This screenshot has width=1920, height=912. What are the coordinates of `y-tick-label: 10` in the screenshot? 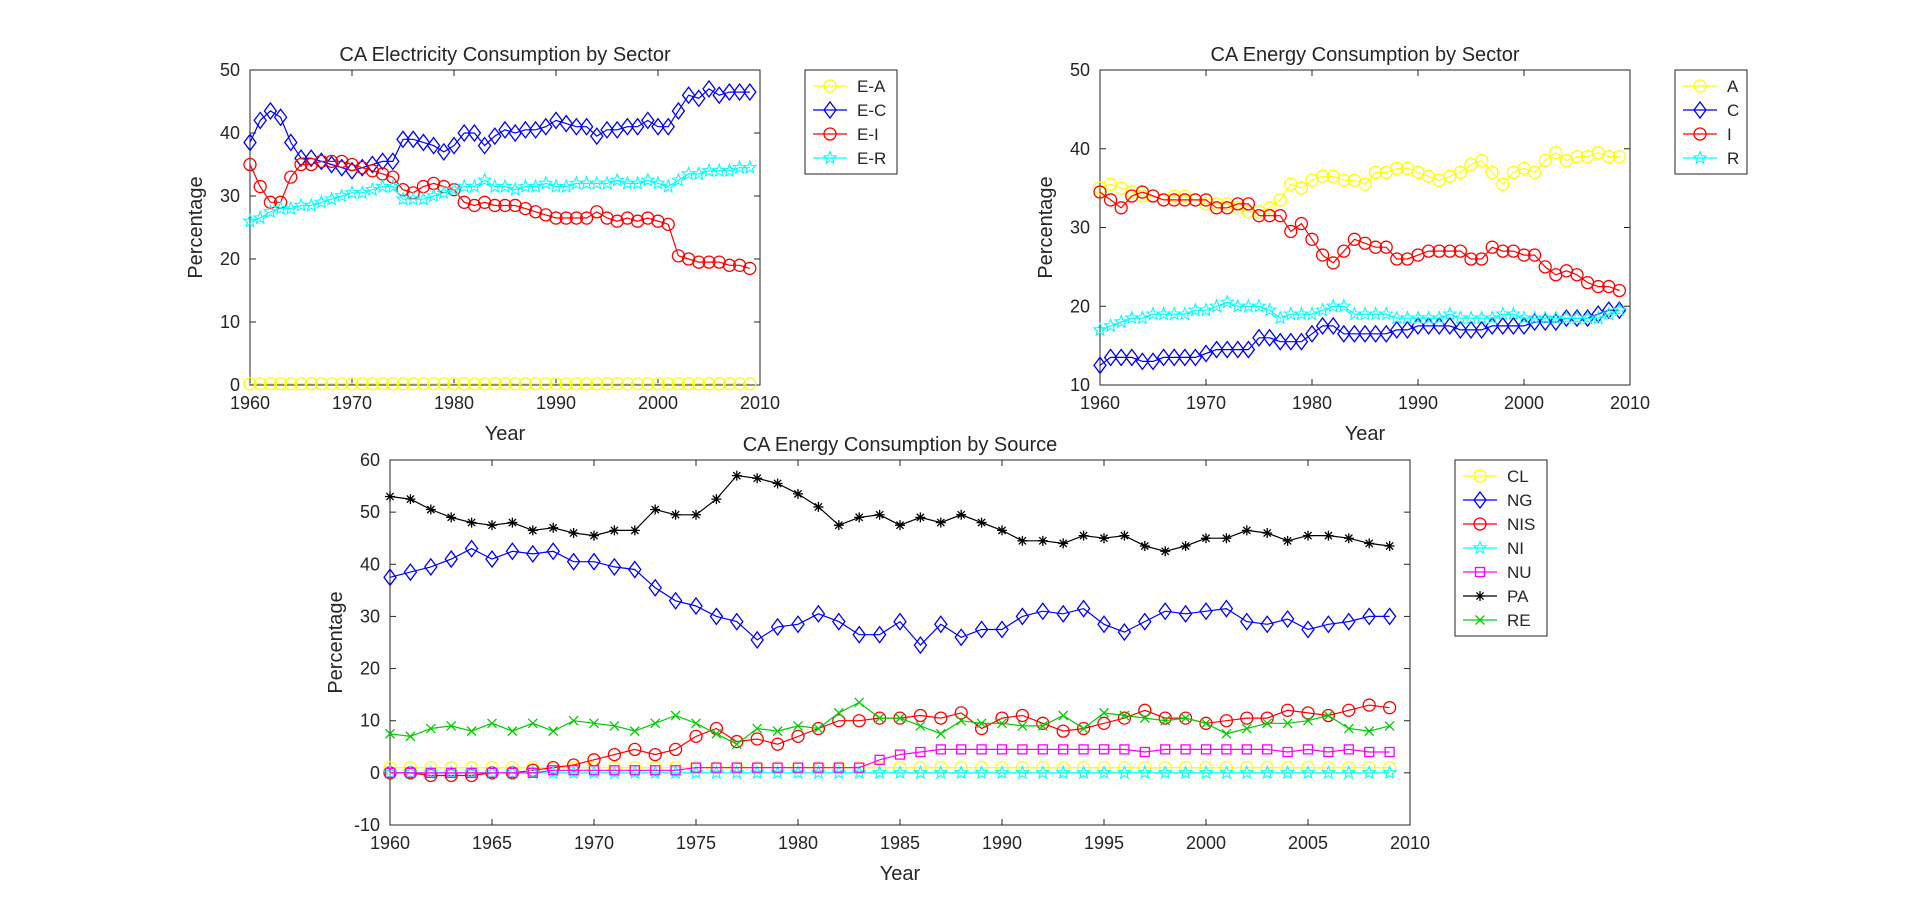 It's located at (370, 721).